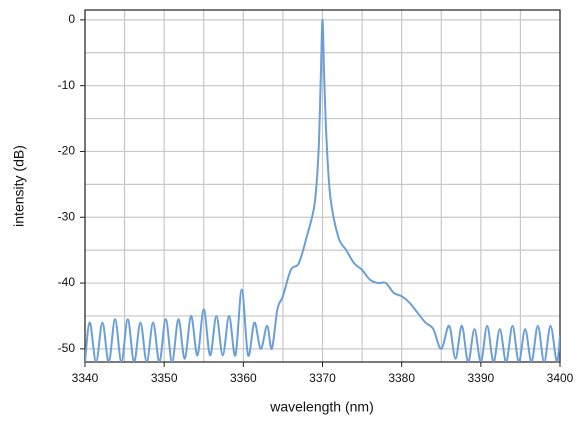 The height and width of the screenshot is (422, 579). Describe the element at coordinates (164, 378) in the screenshot. I see `x-tick-label: 3350` at that location.